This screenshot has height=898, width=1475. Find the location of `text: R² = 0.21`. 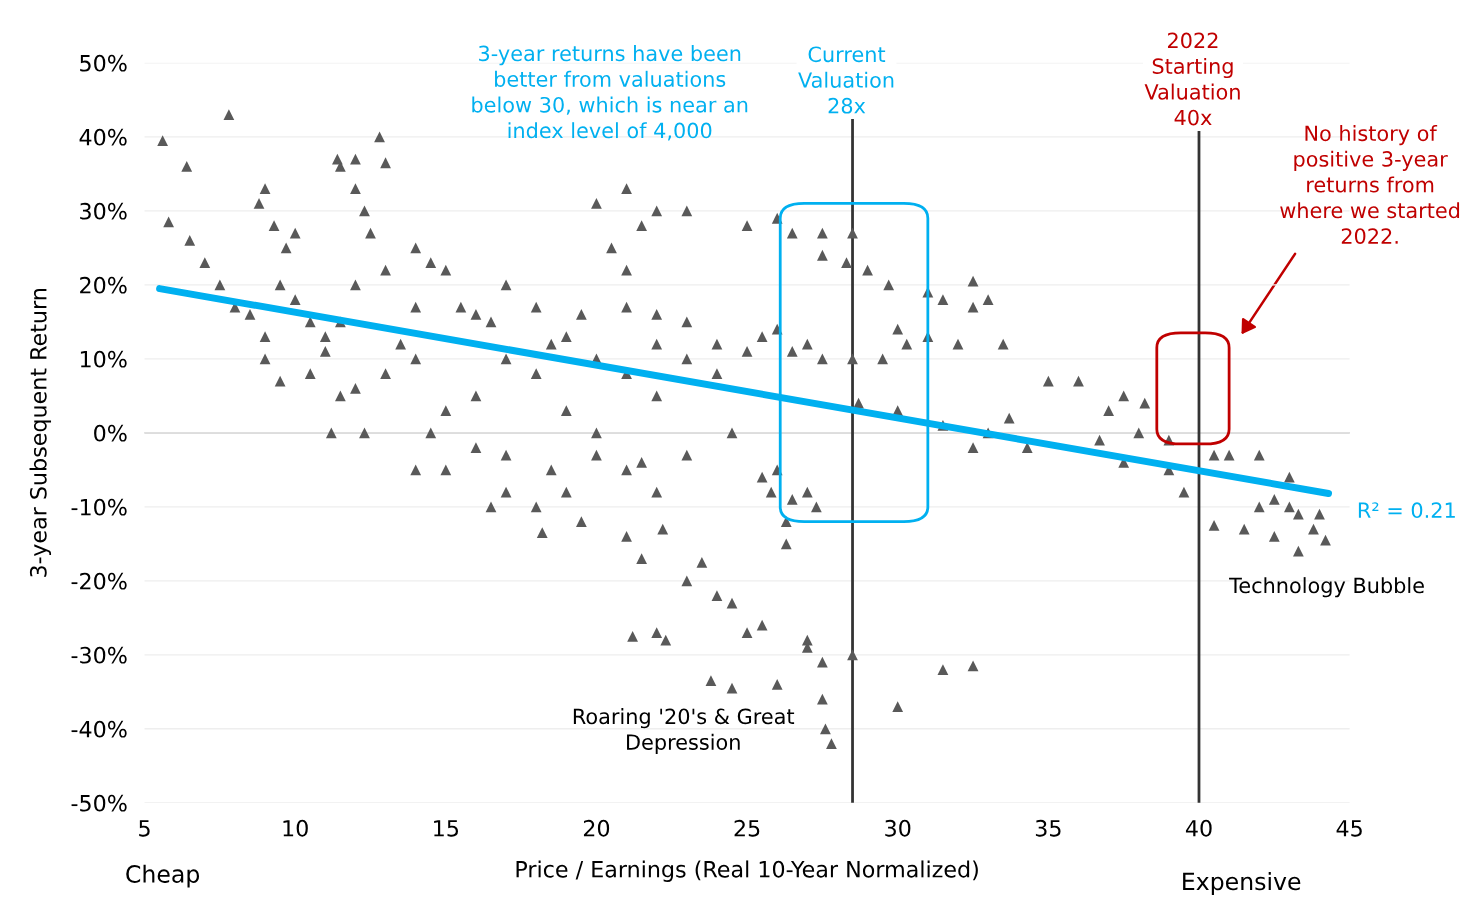

text: R² = 0.21 is located at coordinates (1406, 510).